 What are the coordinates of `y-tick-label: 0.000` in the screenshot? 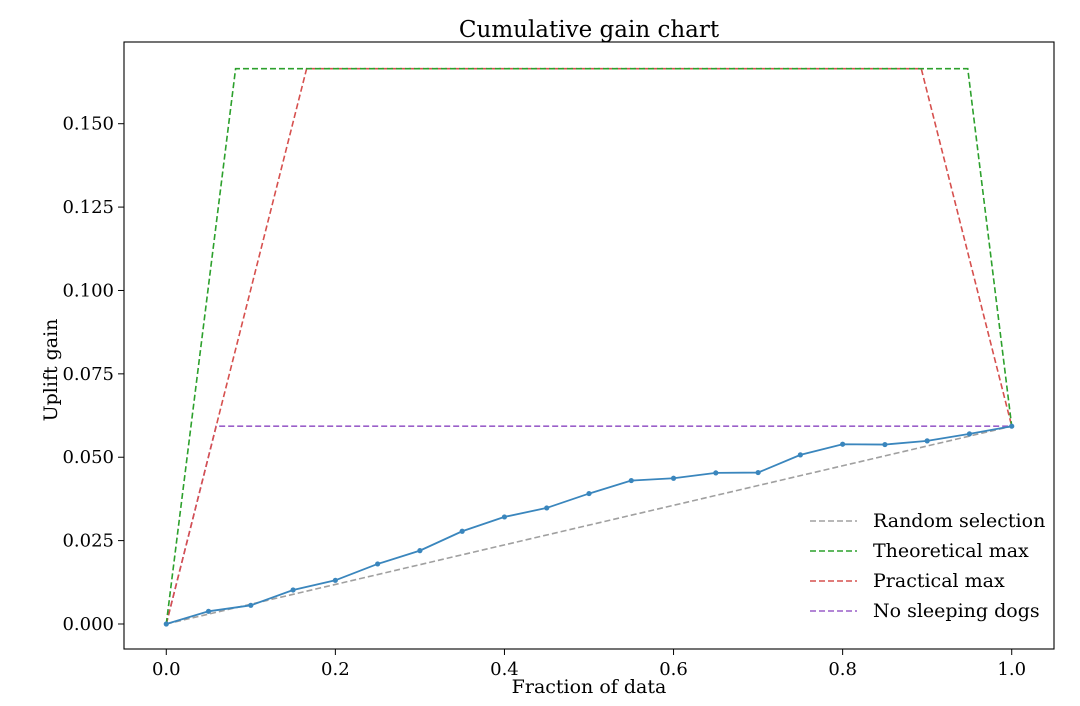 It's located at (88, 624).